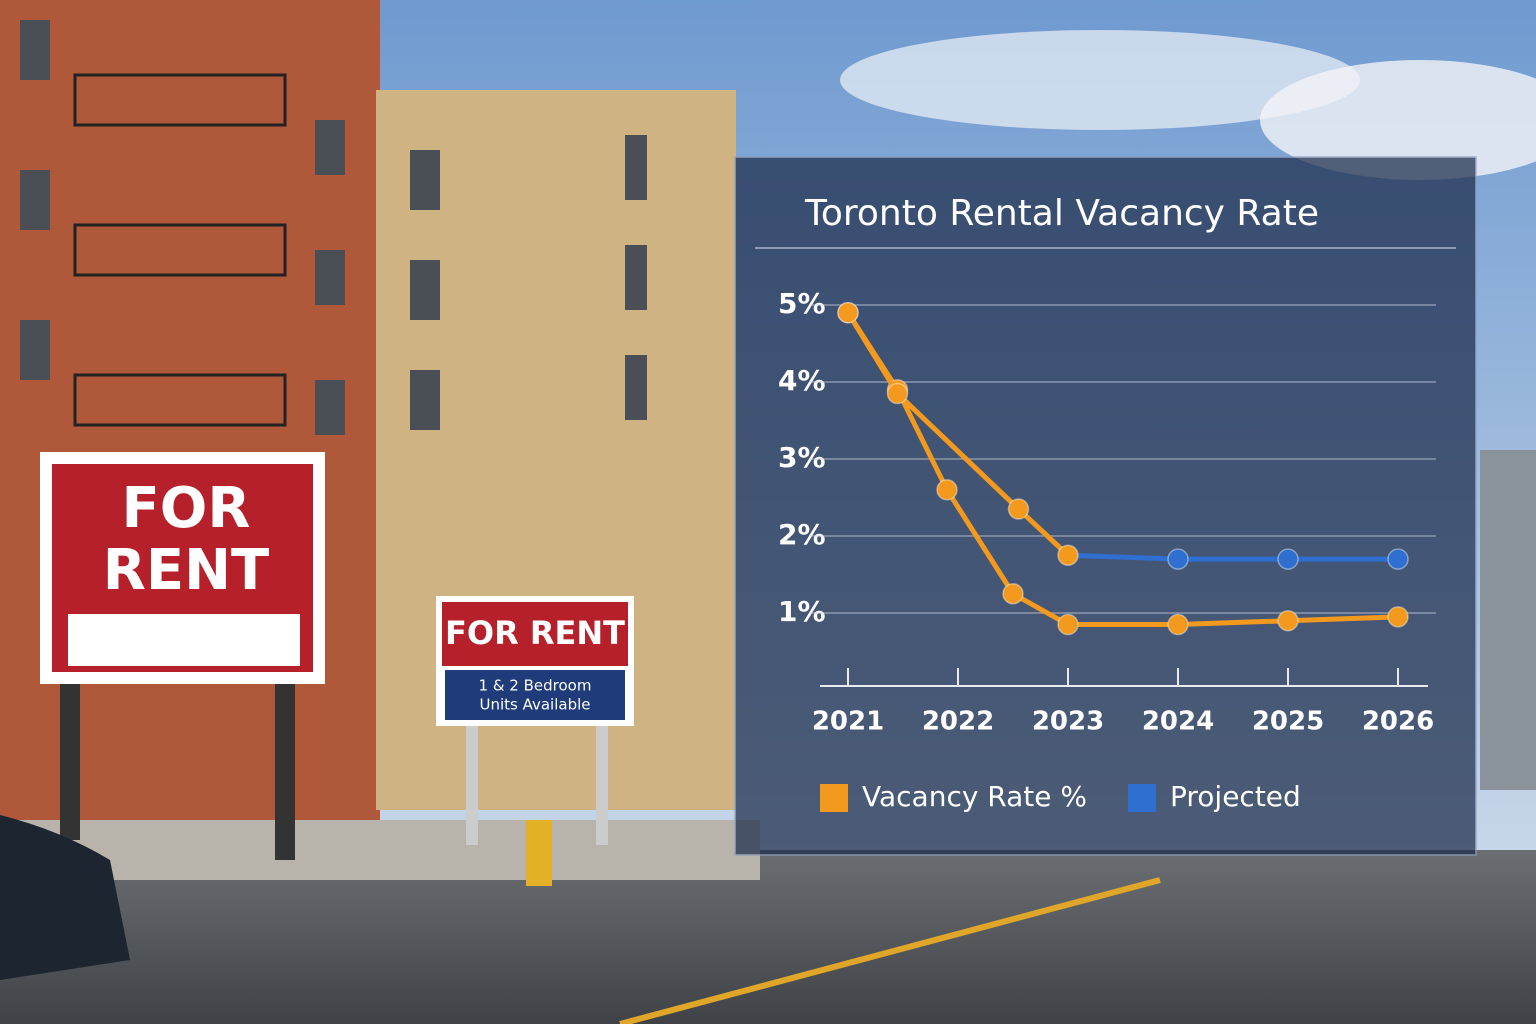 The width and height of the screenshot is (1536, 1024). I want to click on hydrant, so click(539, 853).